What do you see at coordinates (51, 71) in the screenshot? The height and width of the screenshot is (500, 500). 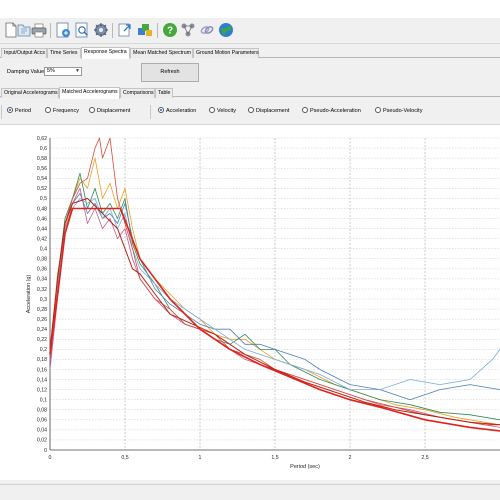 I see `damping-value: 5%` at bounding box center [51, 71].